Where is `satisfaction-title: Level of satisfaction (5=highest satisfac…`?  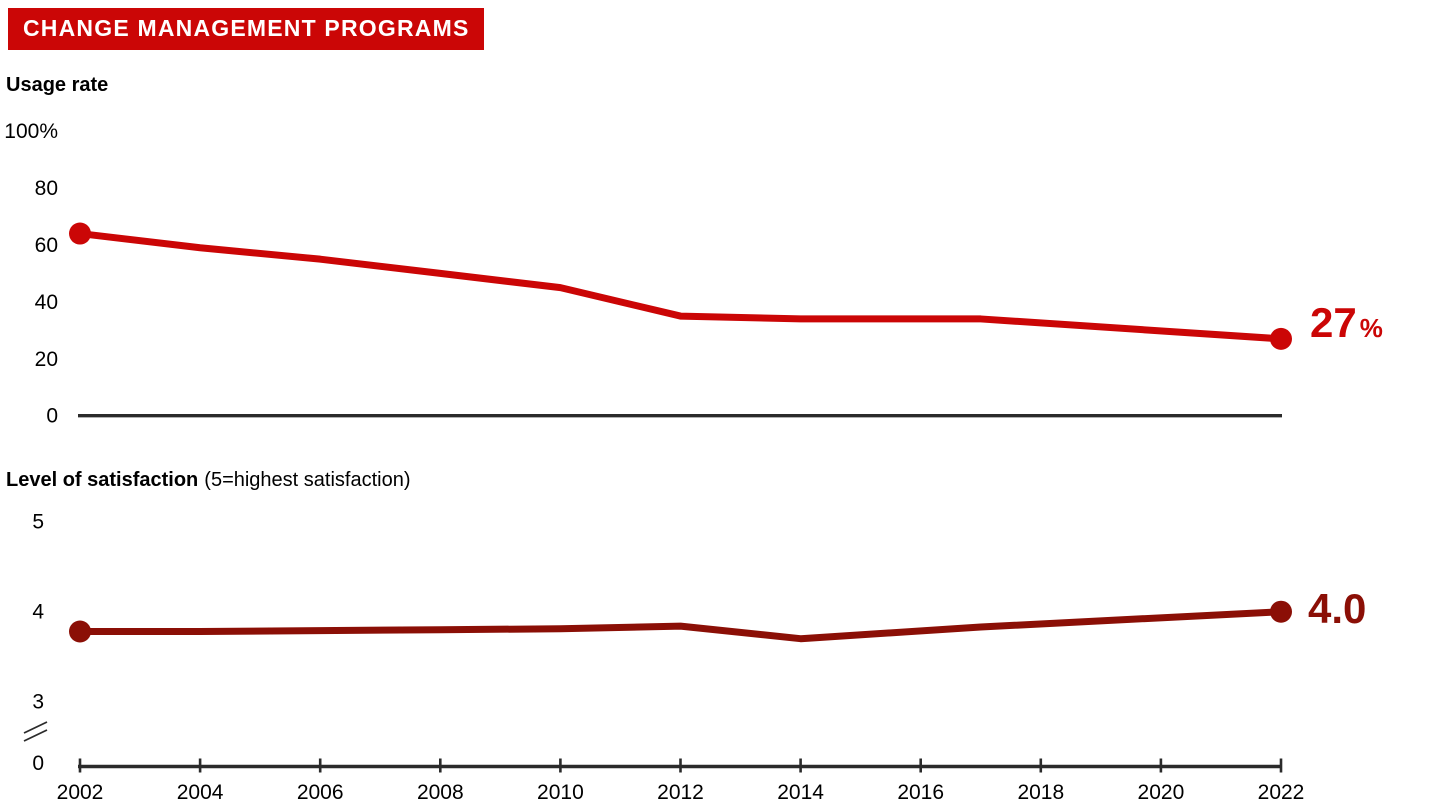 satisfaction-title: Level of satisfaction (5=highest satisfac… is located at coordinates (208, 480).